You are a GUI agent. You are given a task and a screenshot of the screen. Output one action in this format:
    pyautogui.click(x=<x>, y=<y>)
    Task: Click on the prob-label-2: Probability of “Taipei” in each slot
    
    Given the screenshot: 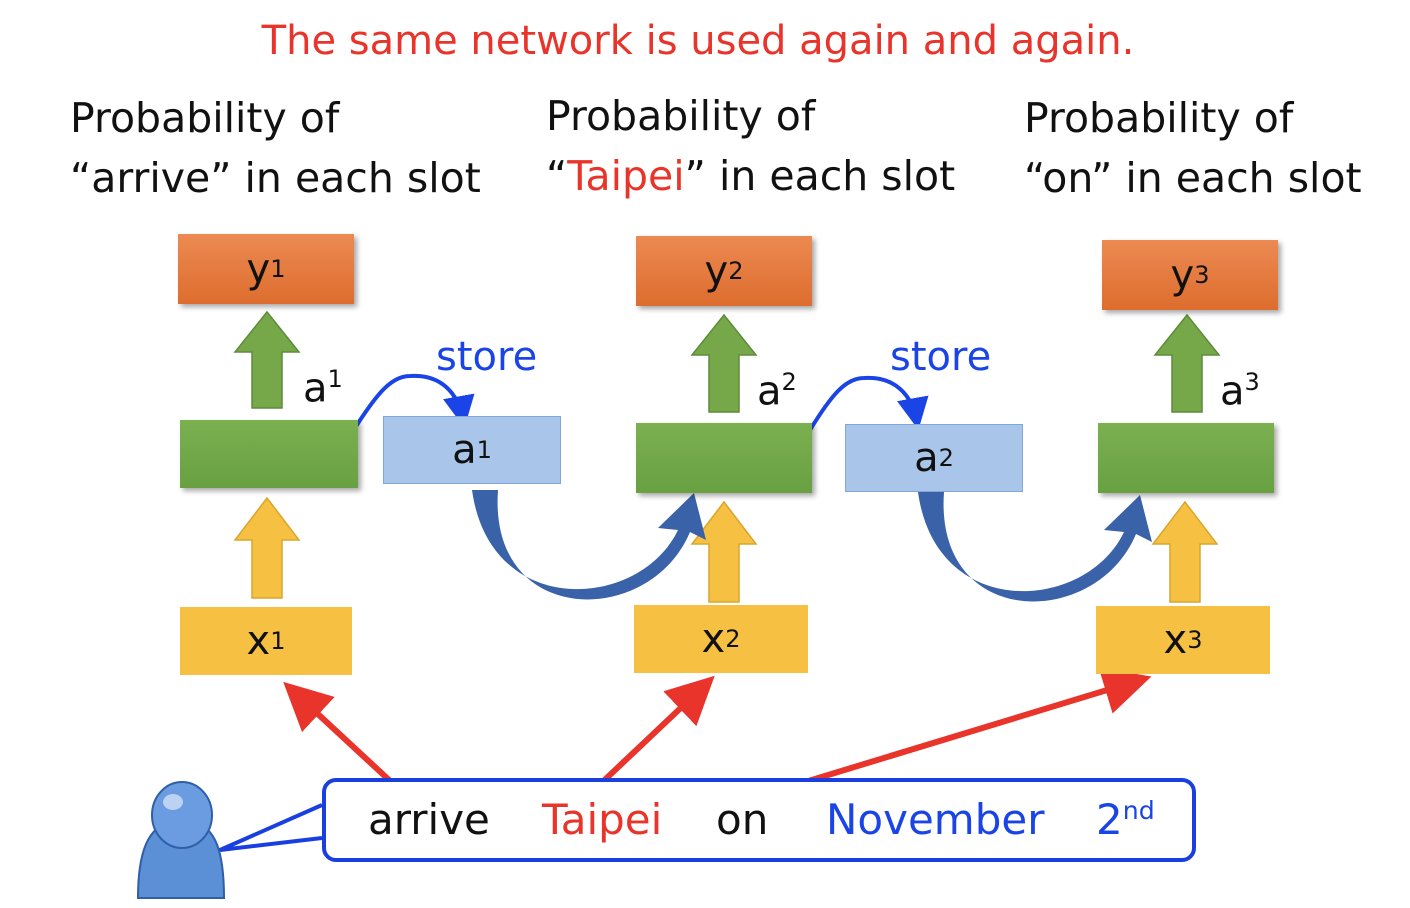 What is the action you would take?
    pyautogui.click(x=751, y=146)
    